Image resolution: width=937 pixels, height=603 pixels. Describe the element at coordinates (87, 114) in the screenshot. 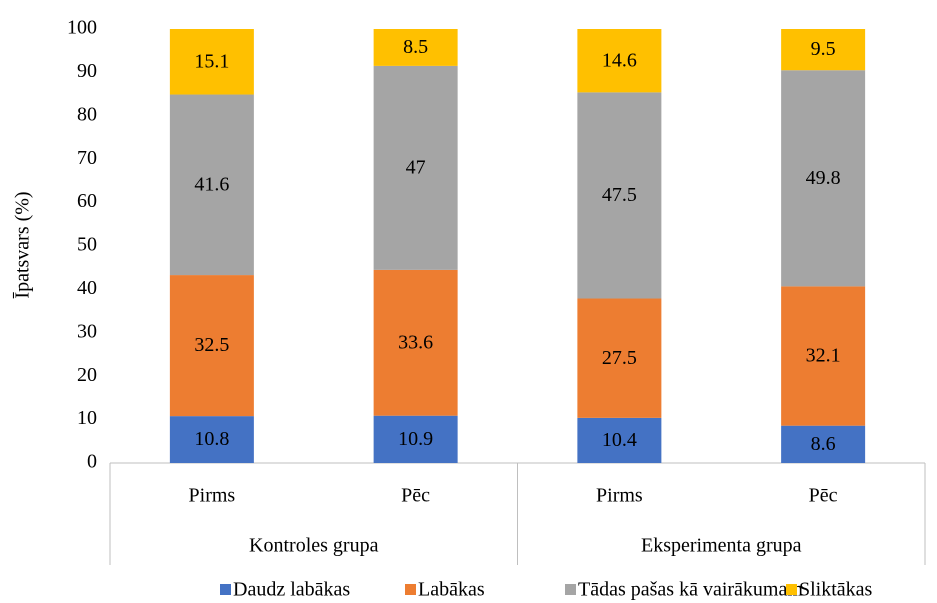

I see `y-tick-label: 80` at that location.